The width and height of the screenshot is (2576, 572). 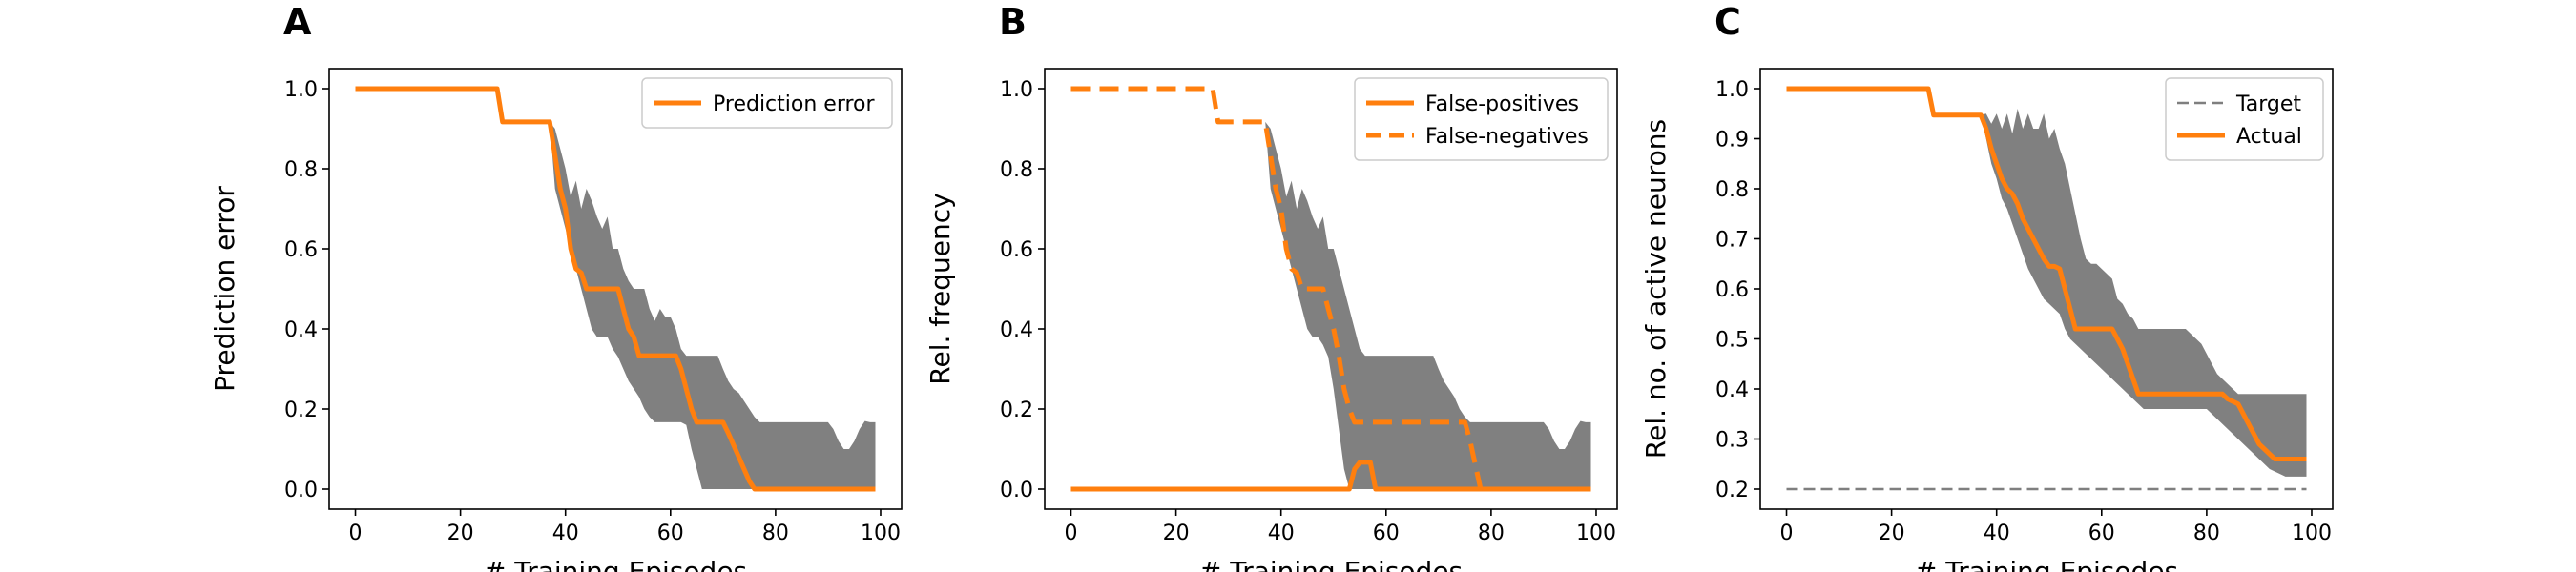 I want to click on legend: Target Actual, so click(x=2244, y=119).